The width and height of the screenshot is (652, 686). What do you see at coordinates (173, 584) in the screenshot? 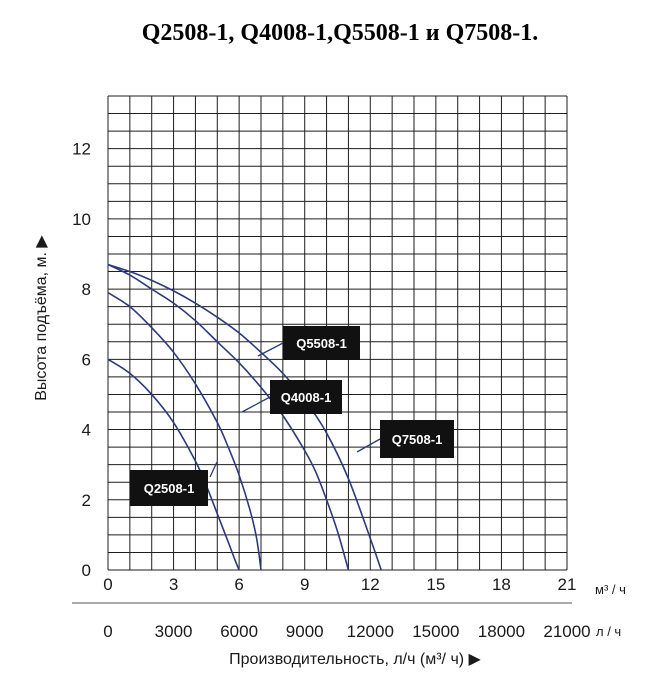
I see `x-tick-label: 3` at bounding box center [173, 584].